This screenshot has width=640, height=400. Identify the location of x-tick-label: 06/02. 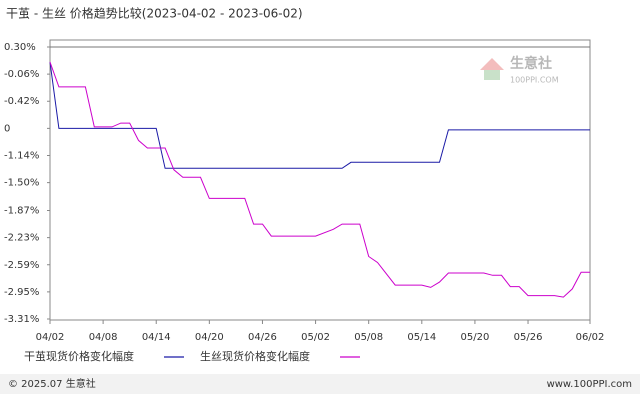
(590, 337).